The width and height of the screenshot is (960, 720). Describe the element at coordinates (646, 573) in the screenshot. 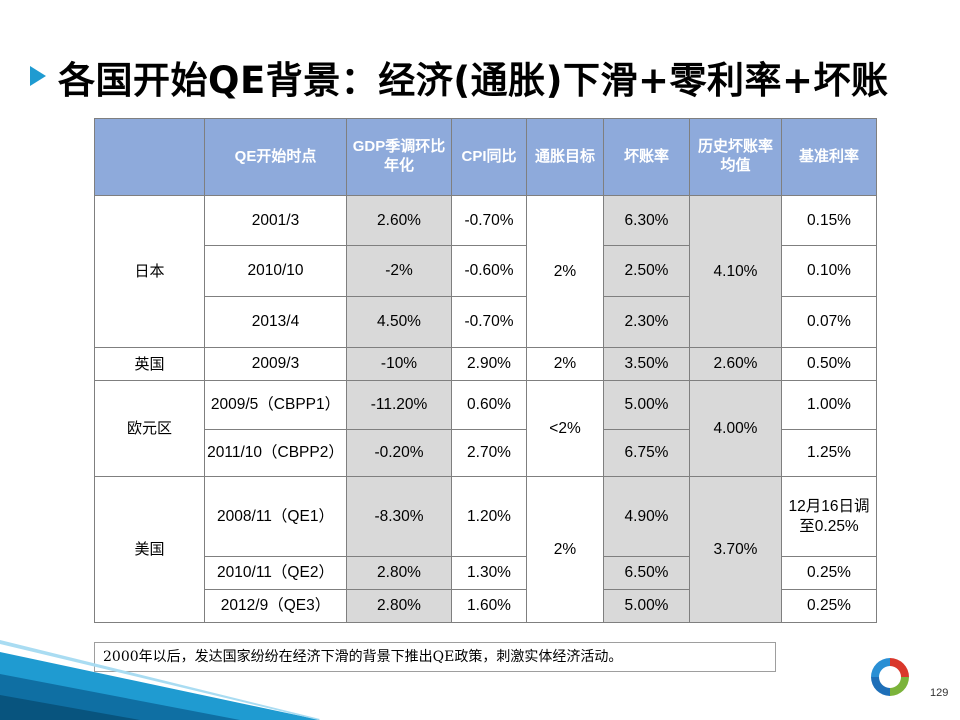

I see `cell-bad-debt: 6.50%` at that location.